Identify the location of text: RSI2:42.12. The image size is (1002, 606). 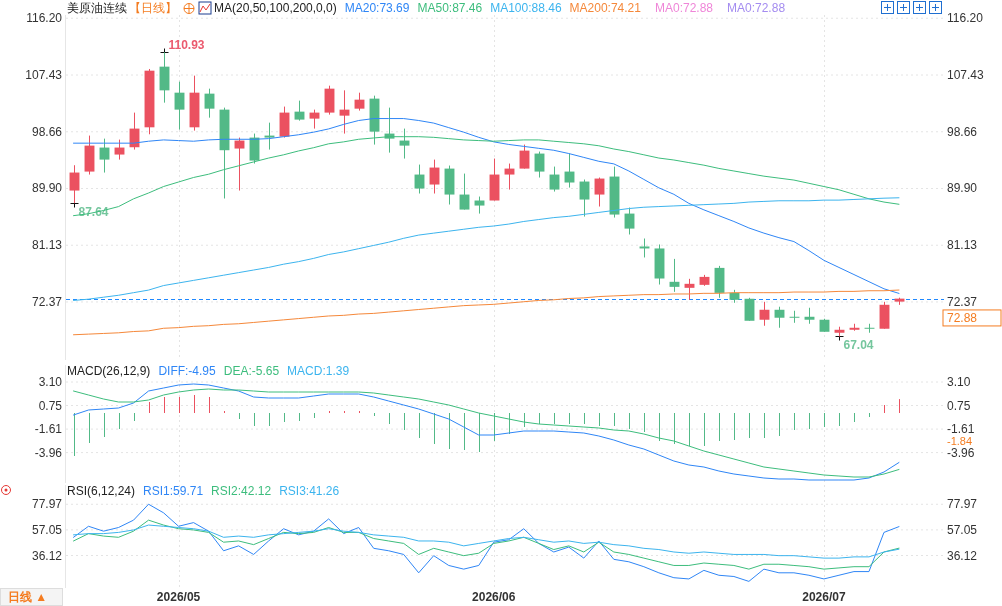
(241, 491).